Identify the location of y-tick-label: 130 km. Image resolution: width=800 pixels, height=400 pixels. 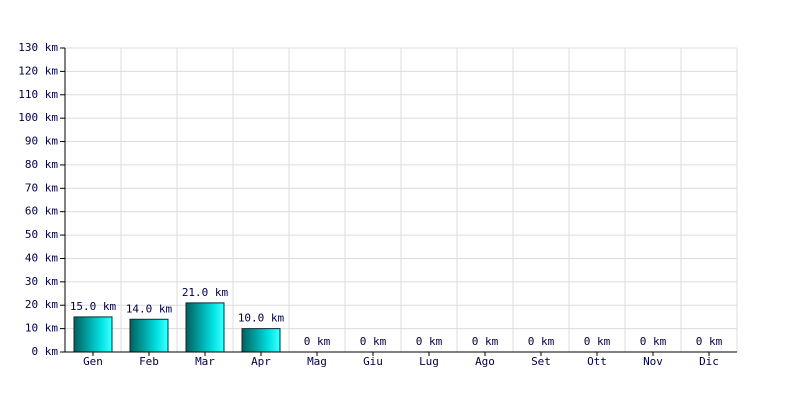
(38, 47).